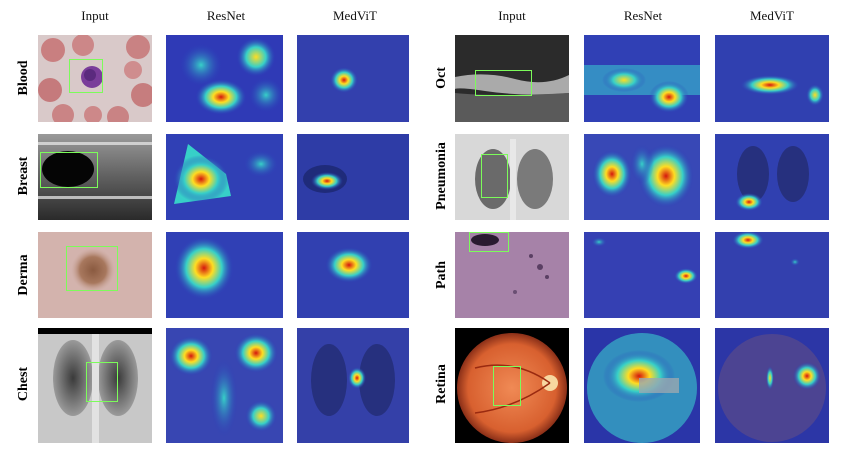 The height and width of the screenshot is (449, 844). I want to click on blood-roi-box, so click(86, 76).